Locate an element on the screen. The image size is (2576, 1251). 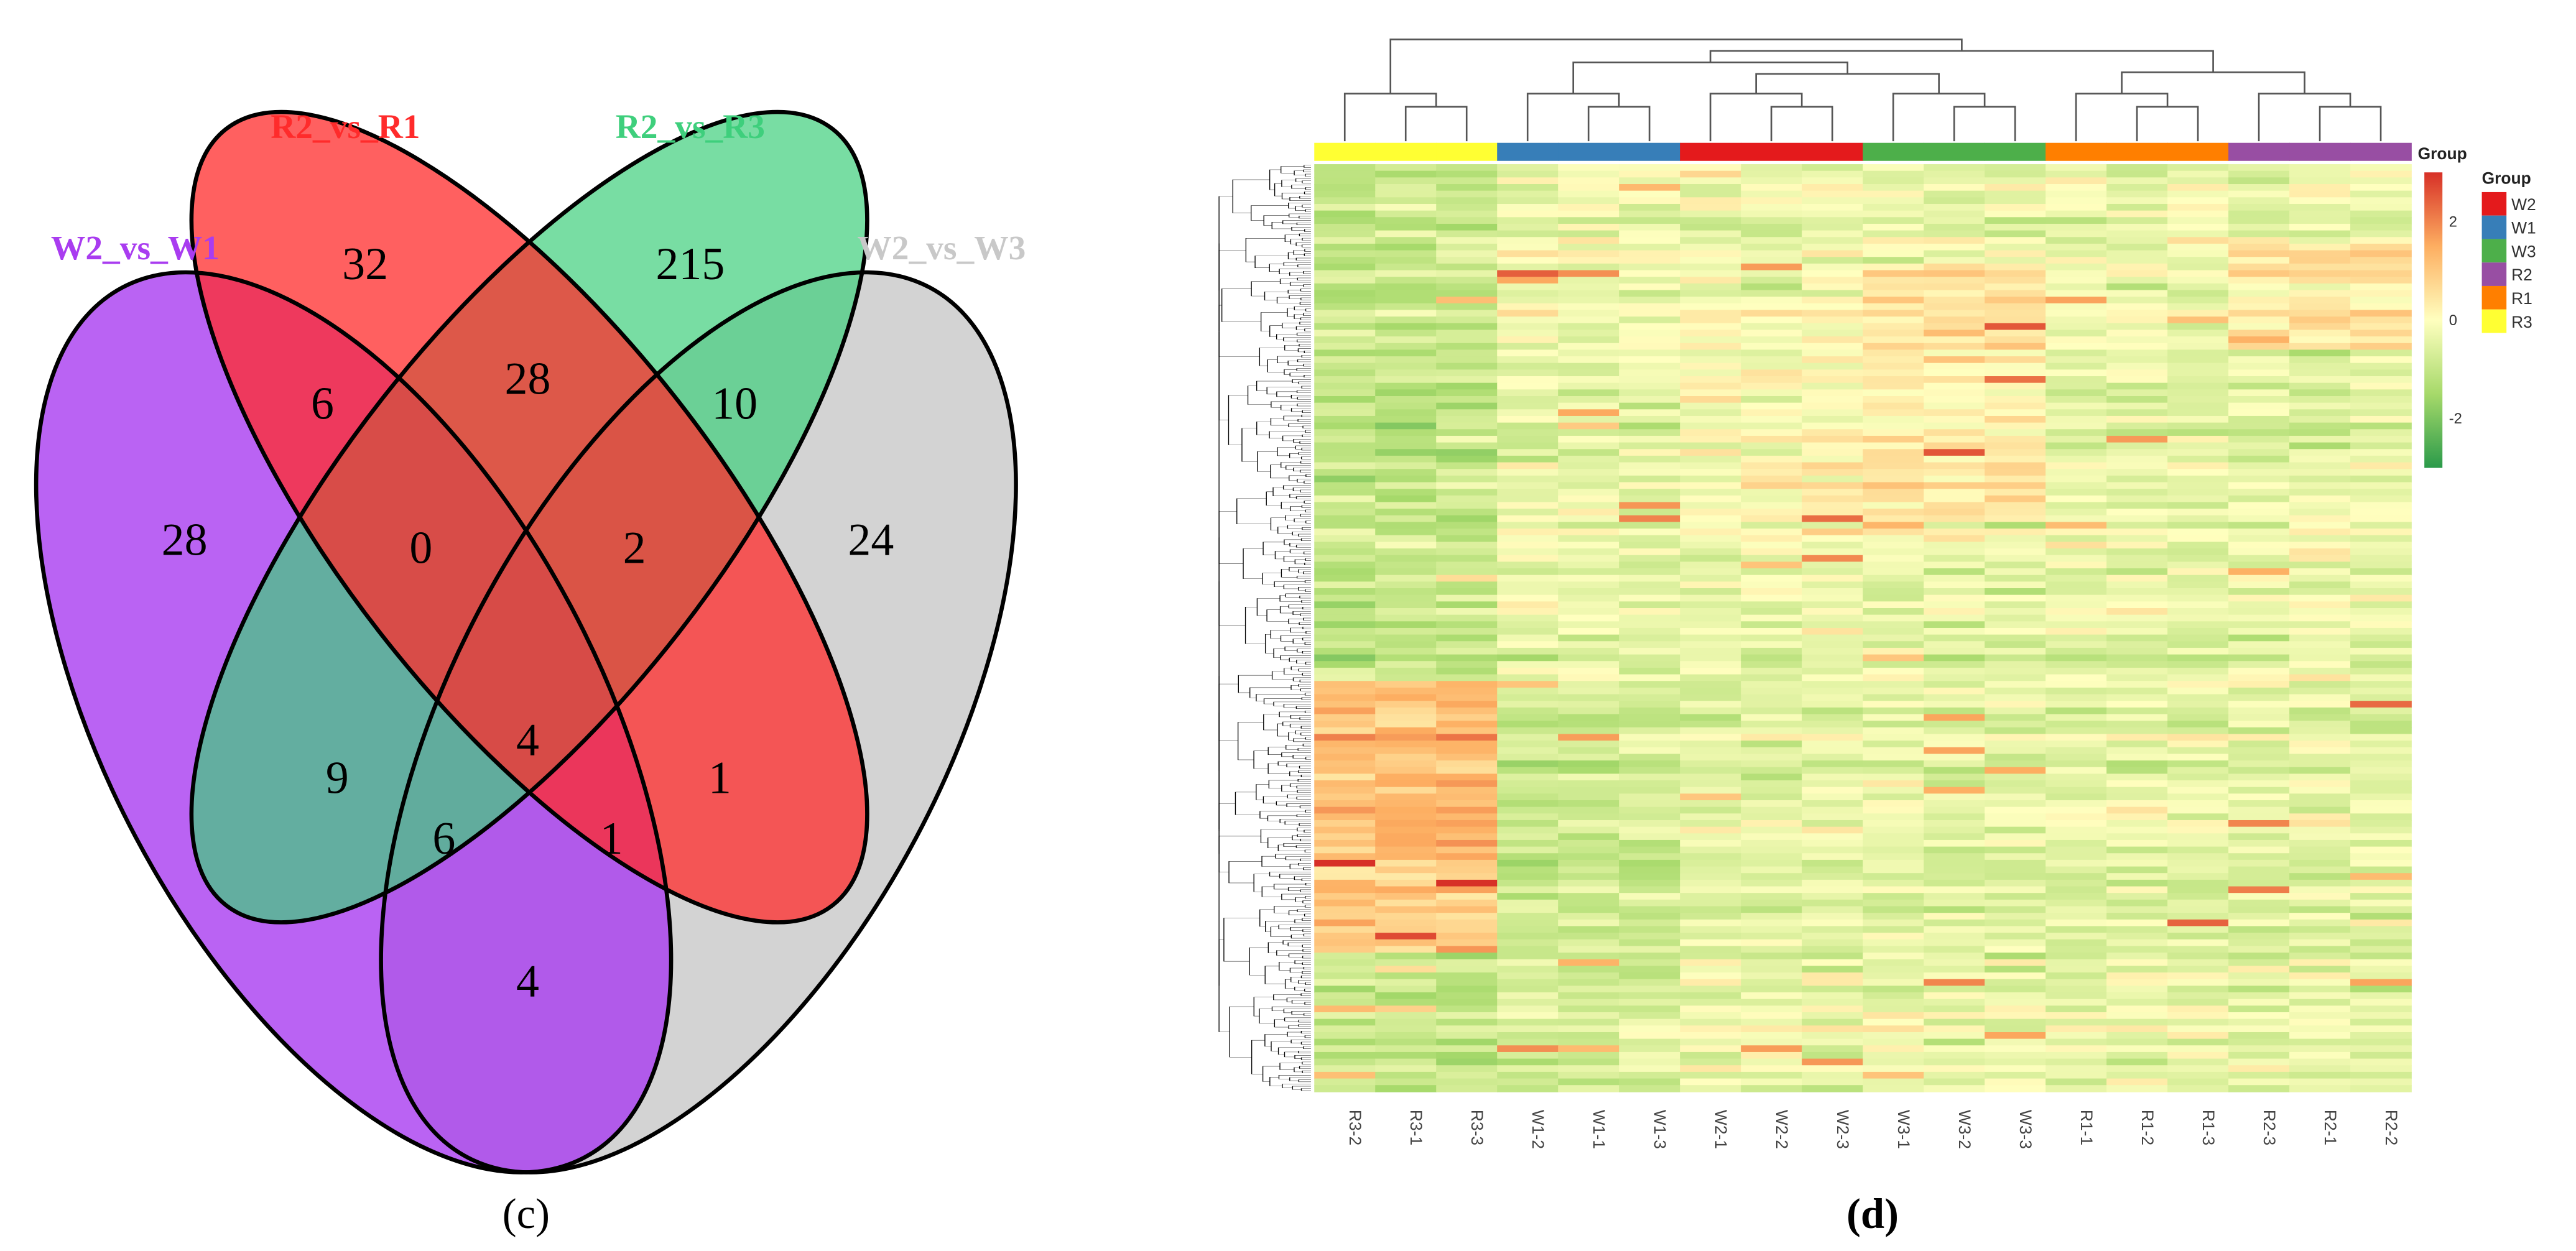
column-label: R2-3 is located at coordinates (2269, 1127).